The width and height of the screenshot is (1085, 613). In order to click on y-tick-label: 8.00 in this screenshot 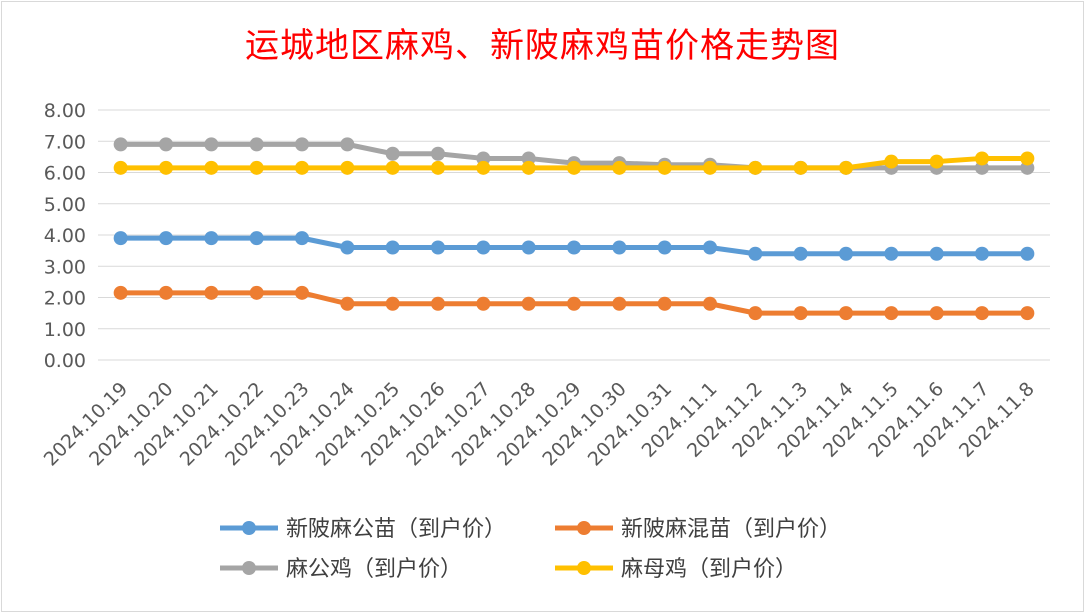, I will do `click(65, 111)`.